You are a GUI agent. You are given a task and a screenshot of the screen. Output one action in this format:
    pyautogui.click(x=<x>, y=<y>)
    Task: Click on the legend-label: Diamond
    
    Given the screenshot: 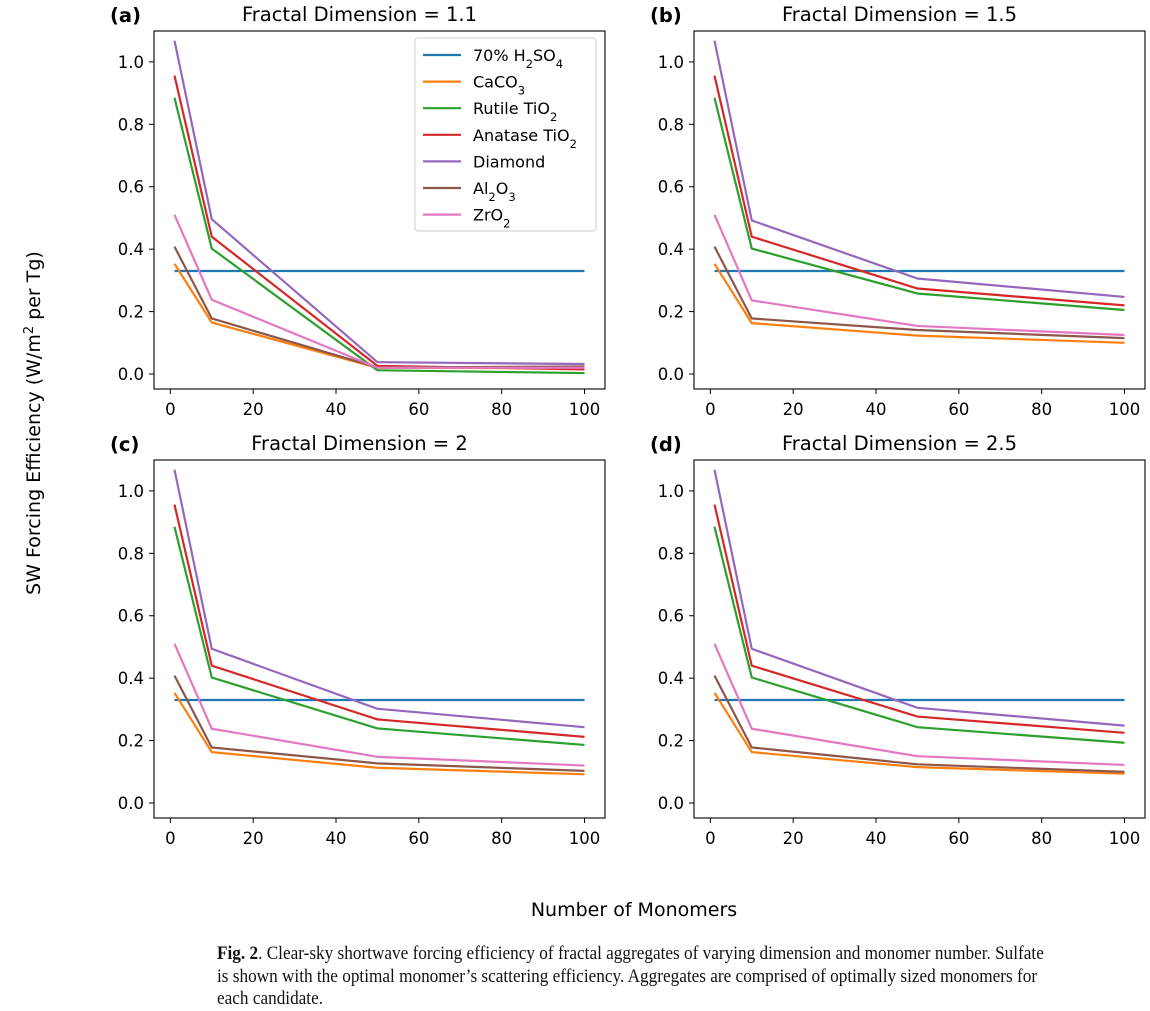 What is the action you would take?
    pyautogui.click(x=509, y=161)
    